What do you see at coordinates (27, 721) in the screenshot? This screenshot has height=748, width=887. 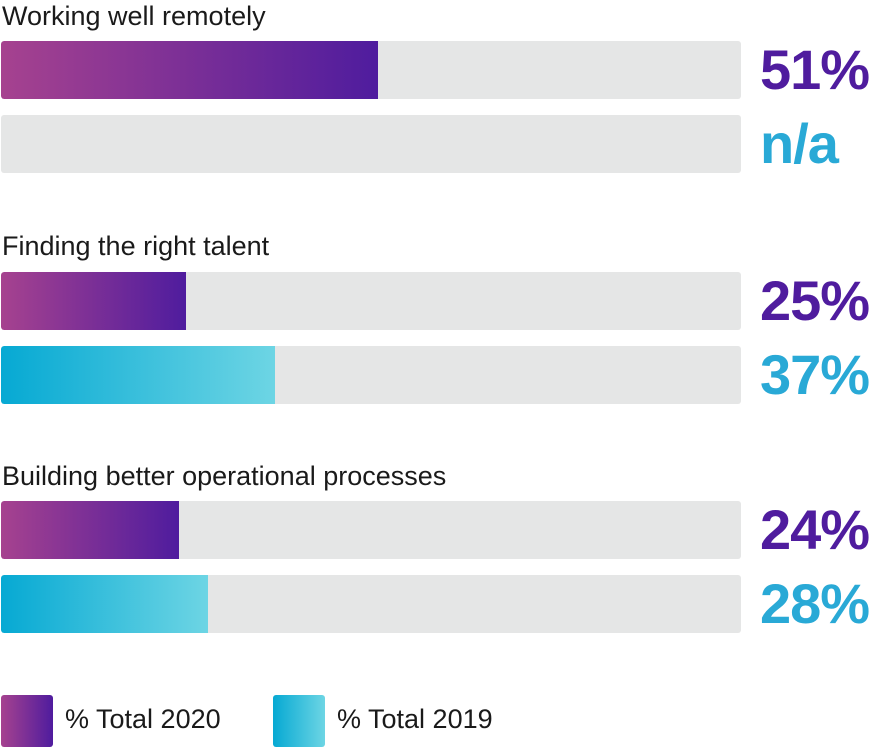 I see `legend-swatch-s2020` at bounding box center [27, 721].